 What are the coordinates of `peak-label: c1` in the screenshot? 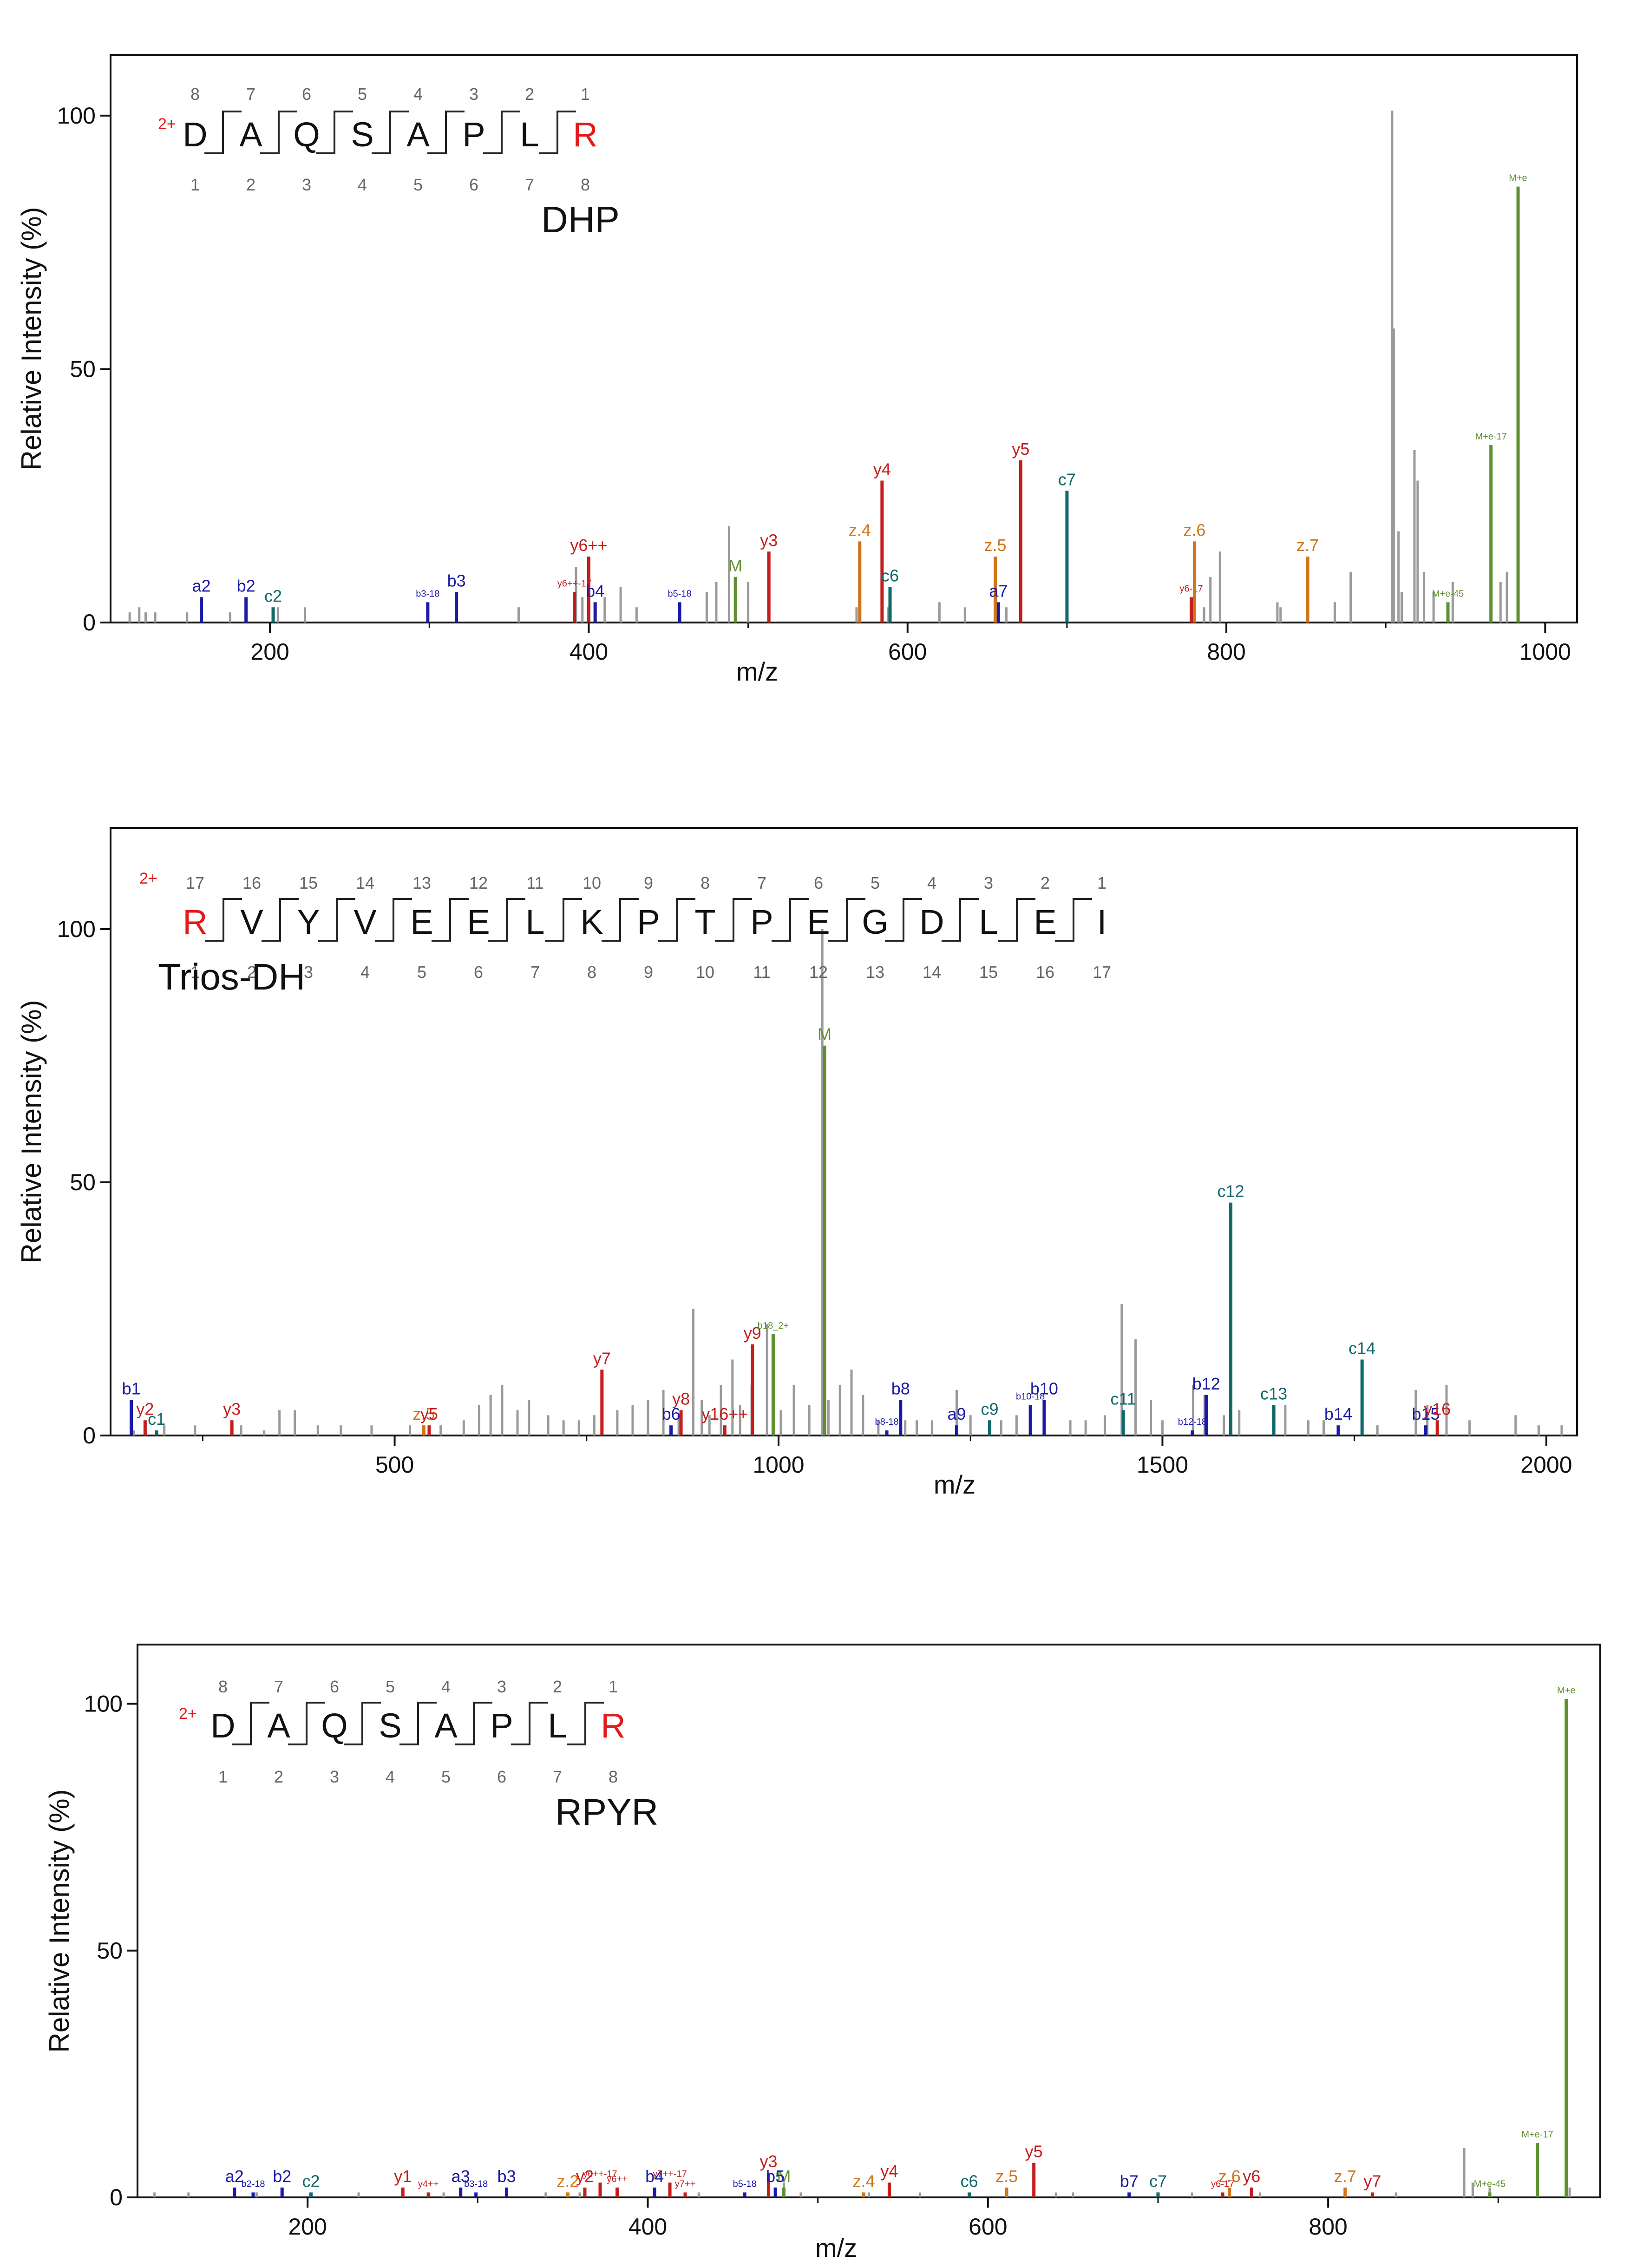 It's located at (156, 1419).